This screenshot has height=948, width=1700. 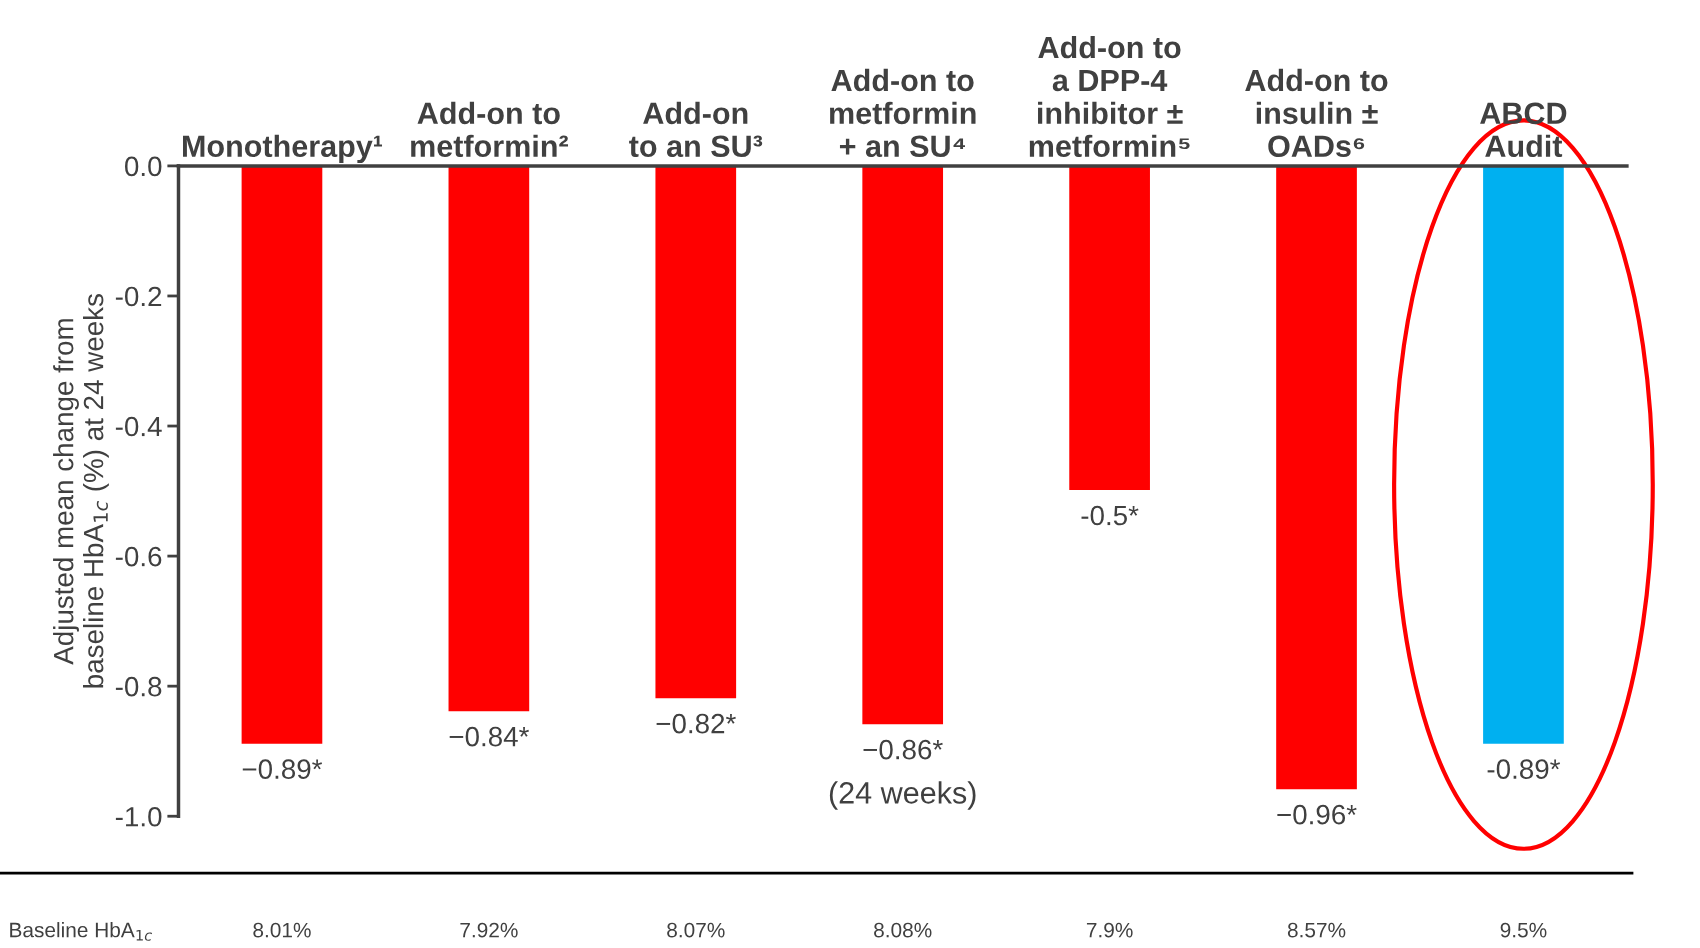 What do you see at coordinates (81, 491) in the screenshot?
I see `y-axis-title: Adjusted mean change from baseline HbA$_{1c}$ (%) at 24 weeks` at bounding box center [81, 491].